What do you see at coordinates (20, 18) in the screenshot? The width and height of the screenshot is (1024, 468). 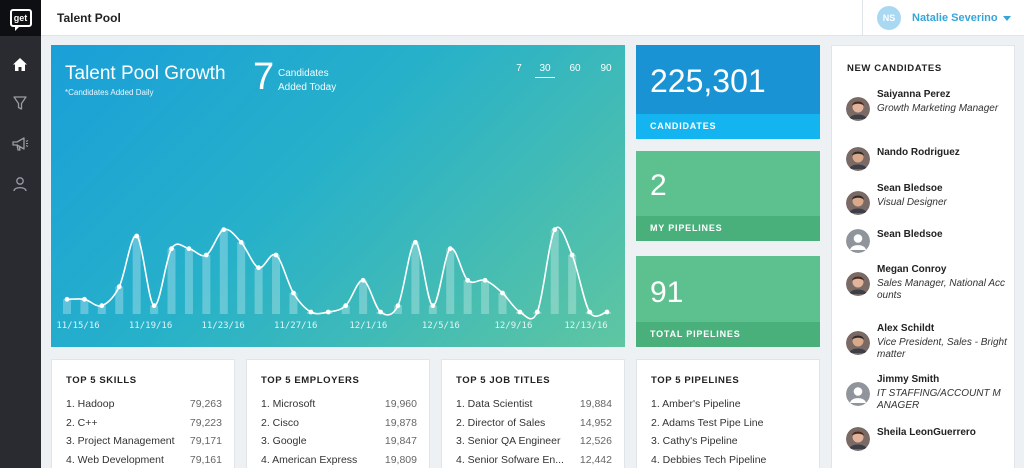 I see `app-logo: get` at bounding box center [20, 18].